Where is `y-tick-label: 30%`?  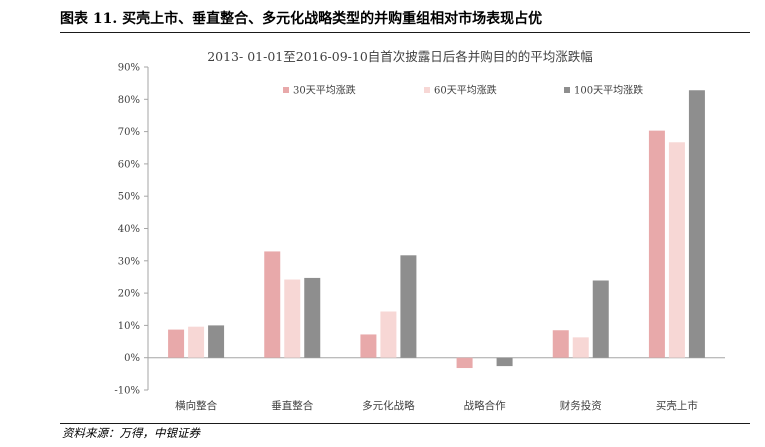
y-tick-label: 30% is located at coordinates (129, 261).